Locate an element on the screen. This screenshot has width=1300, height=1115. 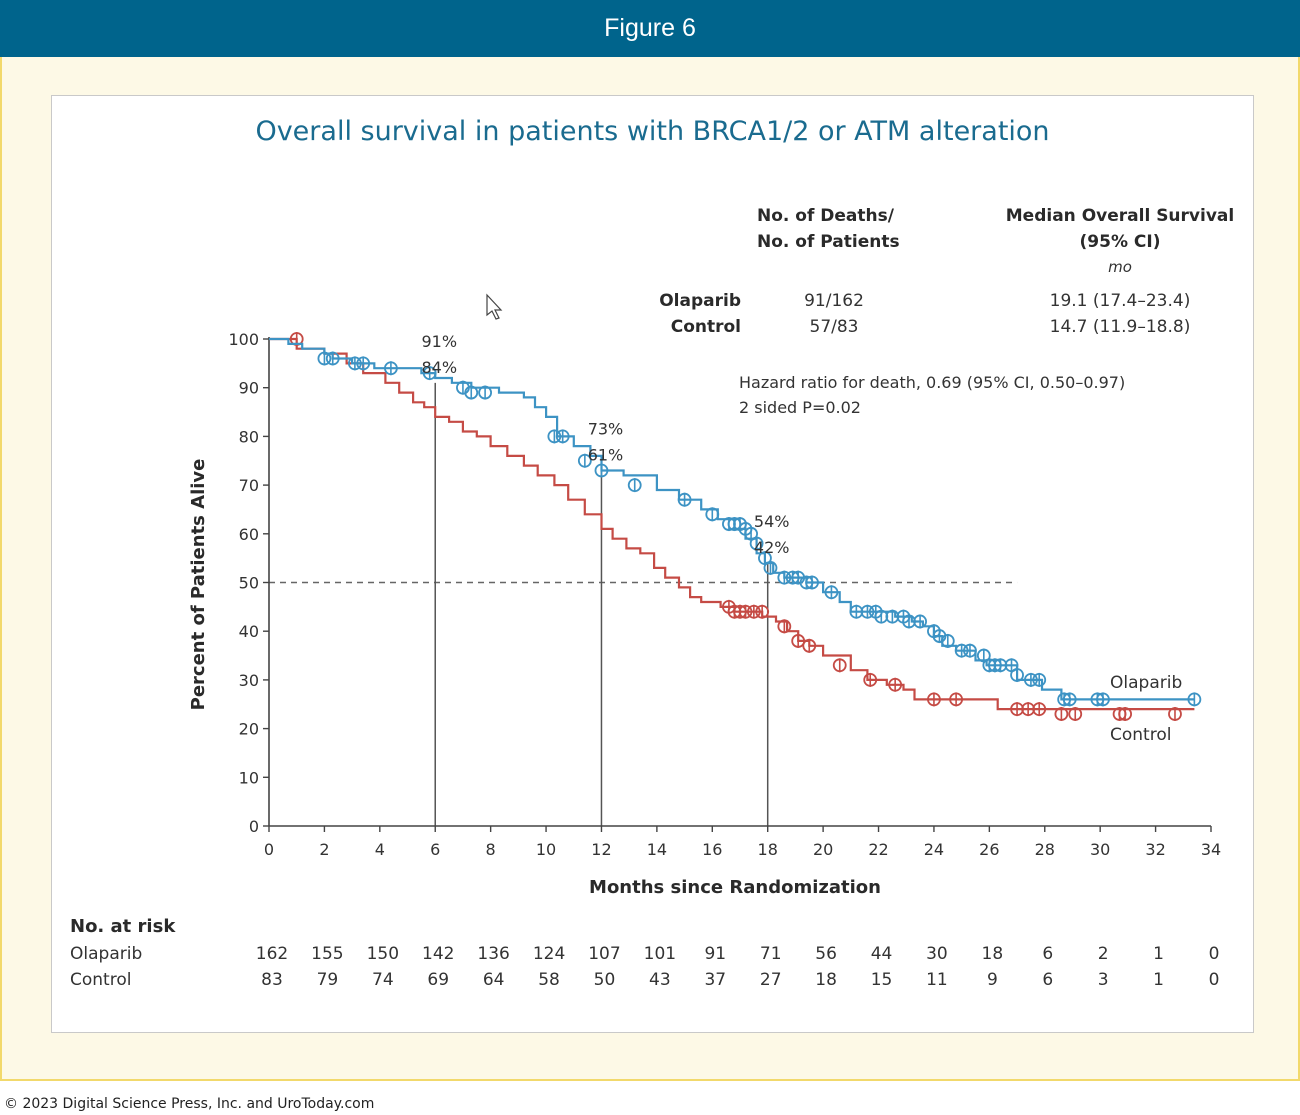
risk-value-olaparib-14: 101 is located at coordinates (660, 954).